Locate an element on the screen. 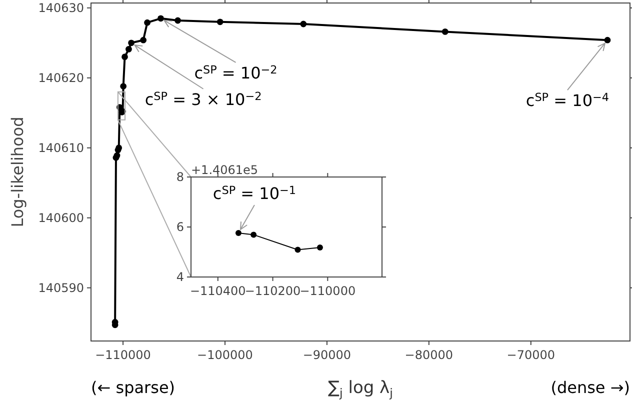 The height and width of the screenshot is (414, 632). x-tick-label: −90000 is located at coordinates (327, 355).